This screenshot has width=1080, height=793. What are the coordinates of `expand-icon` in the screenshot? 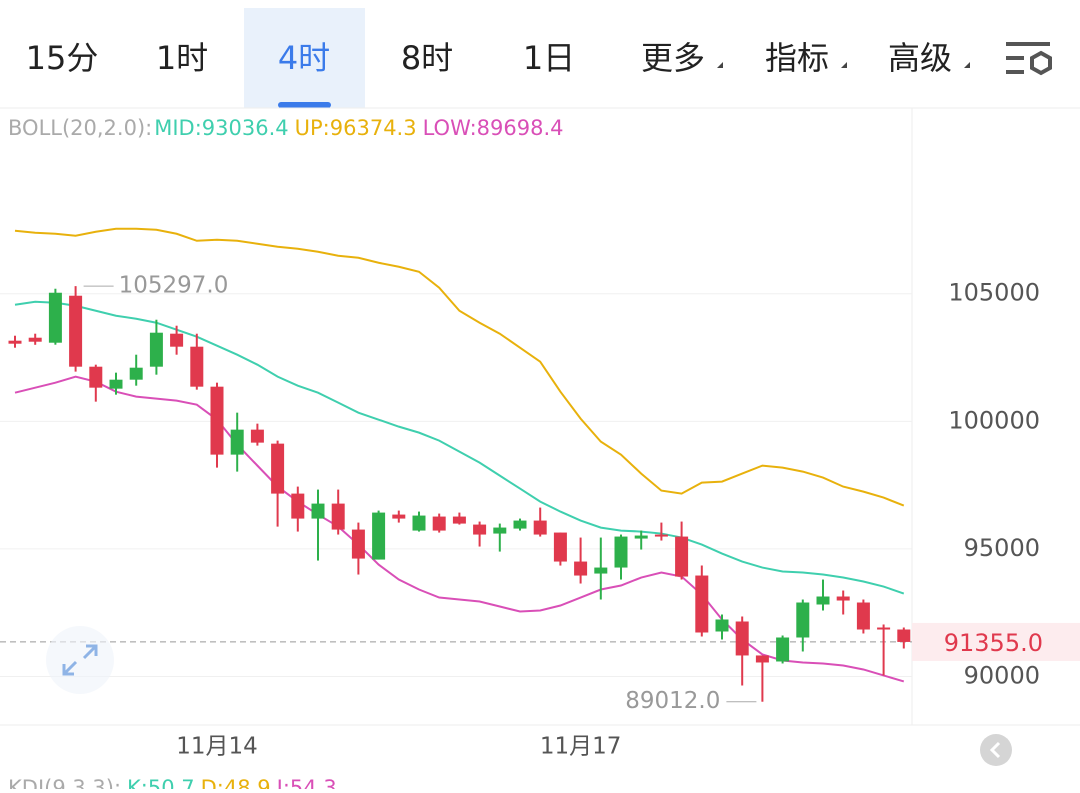 It's located at (80, 660).